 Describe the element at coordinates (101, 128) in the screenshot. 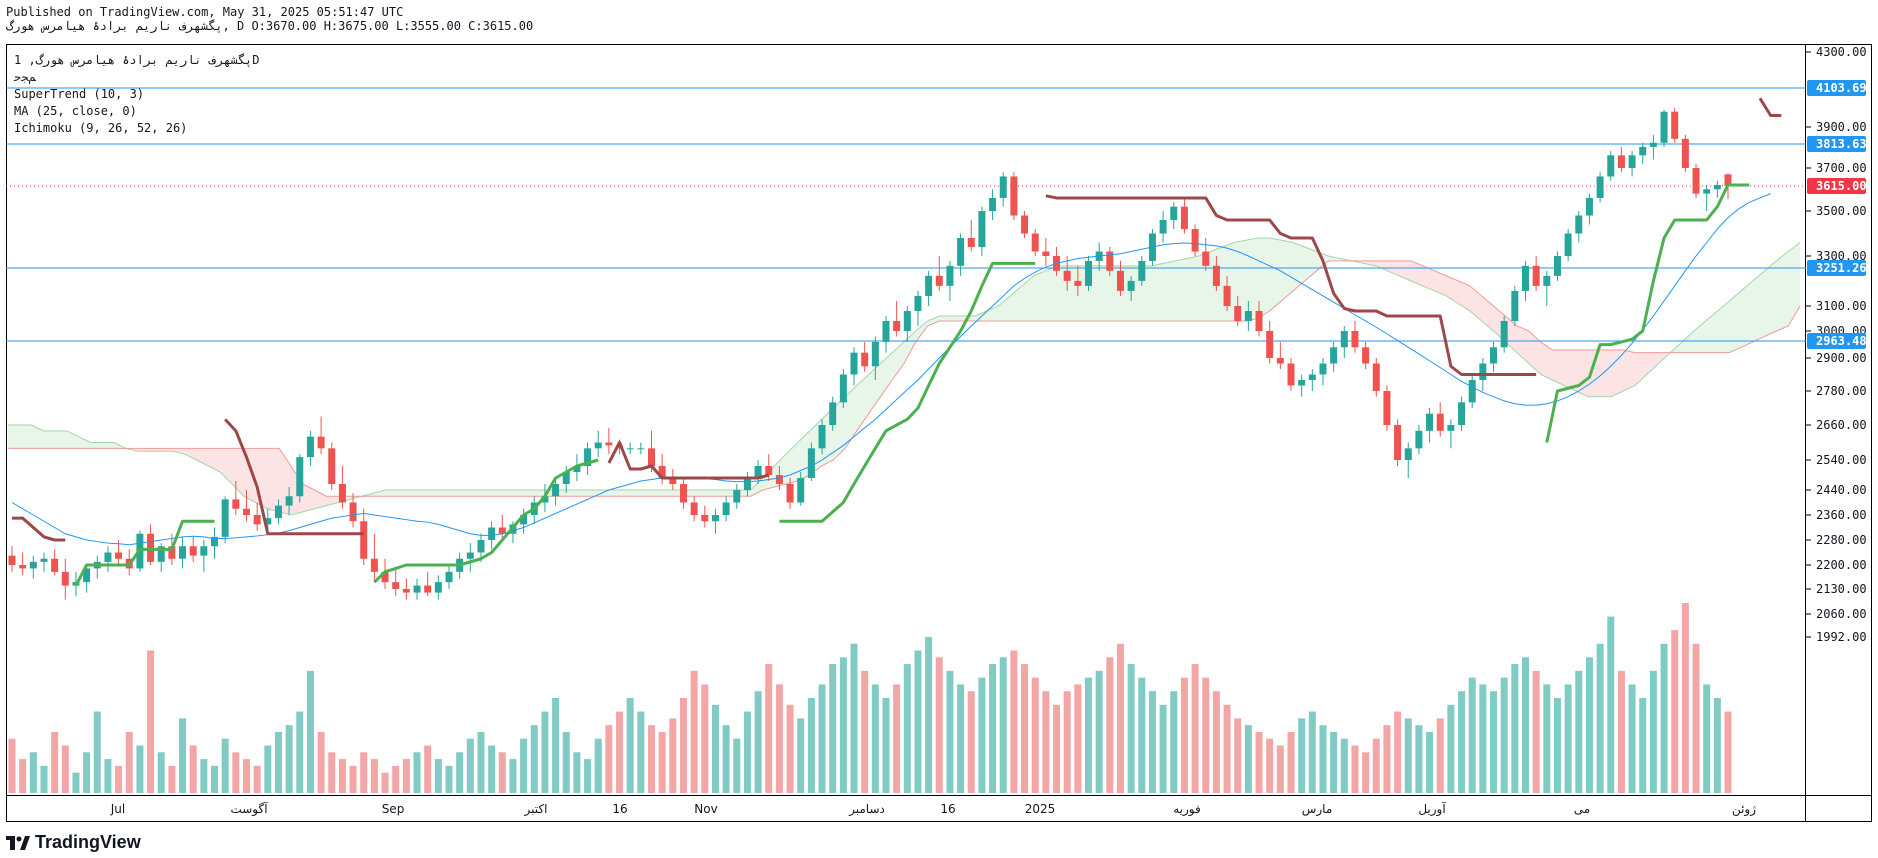

I see `legend-ichimoku: Ichimoku (9, 26, 52, 26)` at that location.